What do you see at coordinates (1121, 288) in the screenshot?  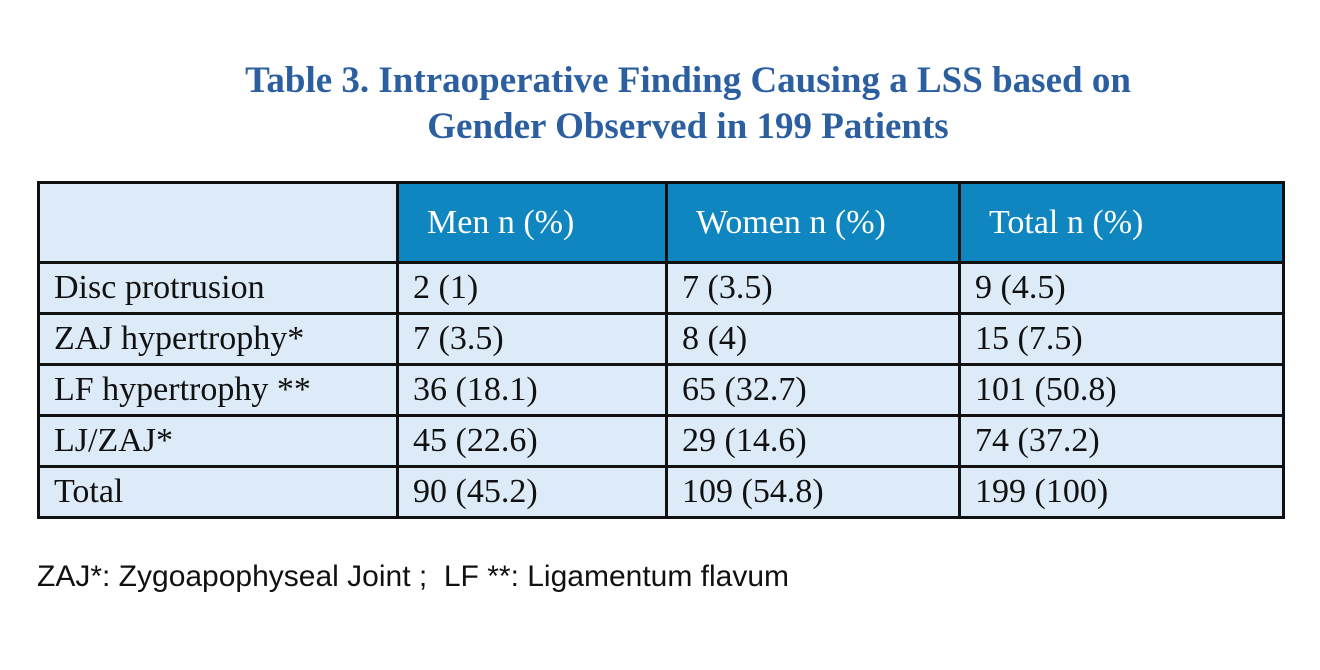 I see `cell-total: 9 (4.5)` at bounding box center [1121, 288].